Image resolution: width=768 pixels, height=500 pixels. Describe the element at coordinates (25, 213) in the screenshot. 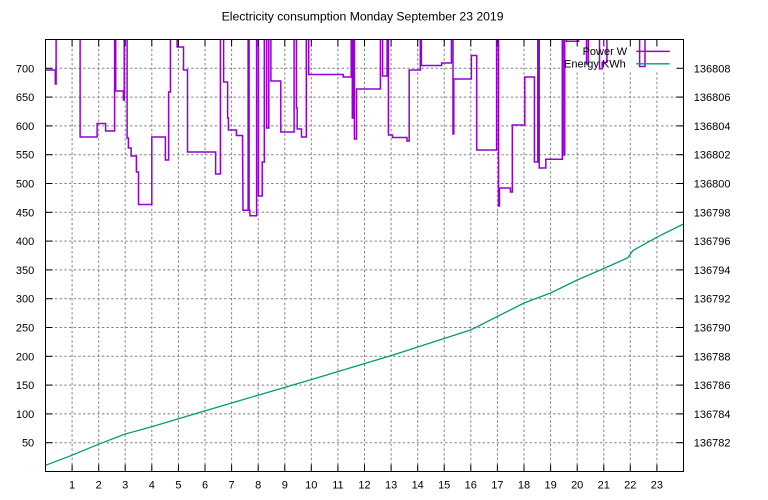

I see `svg-text: 450` at that location.